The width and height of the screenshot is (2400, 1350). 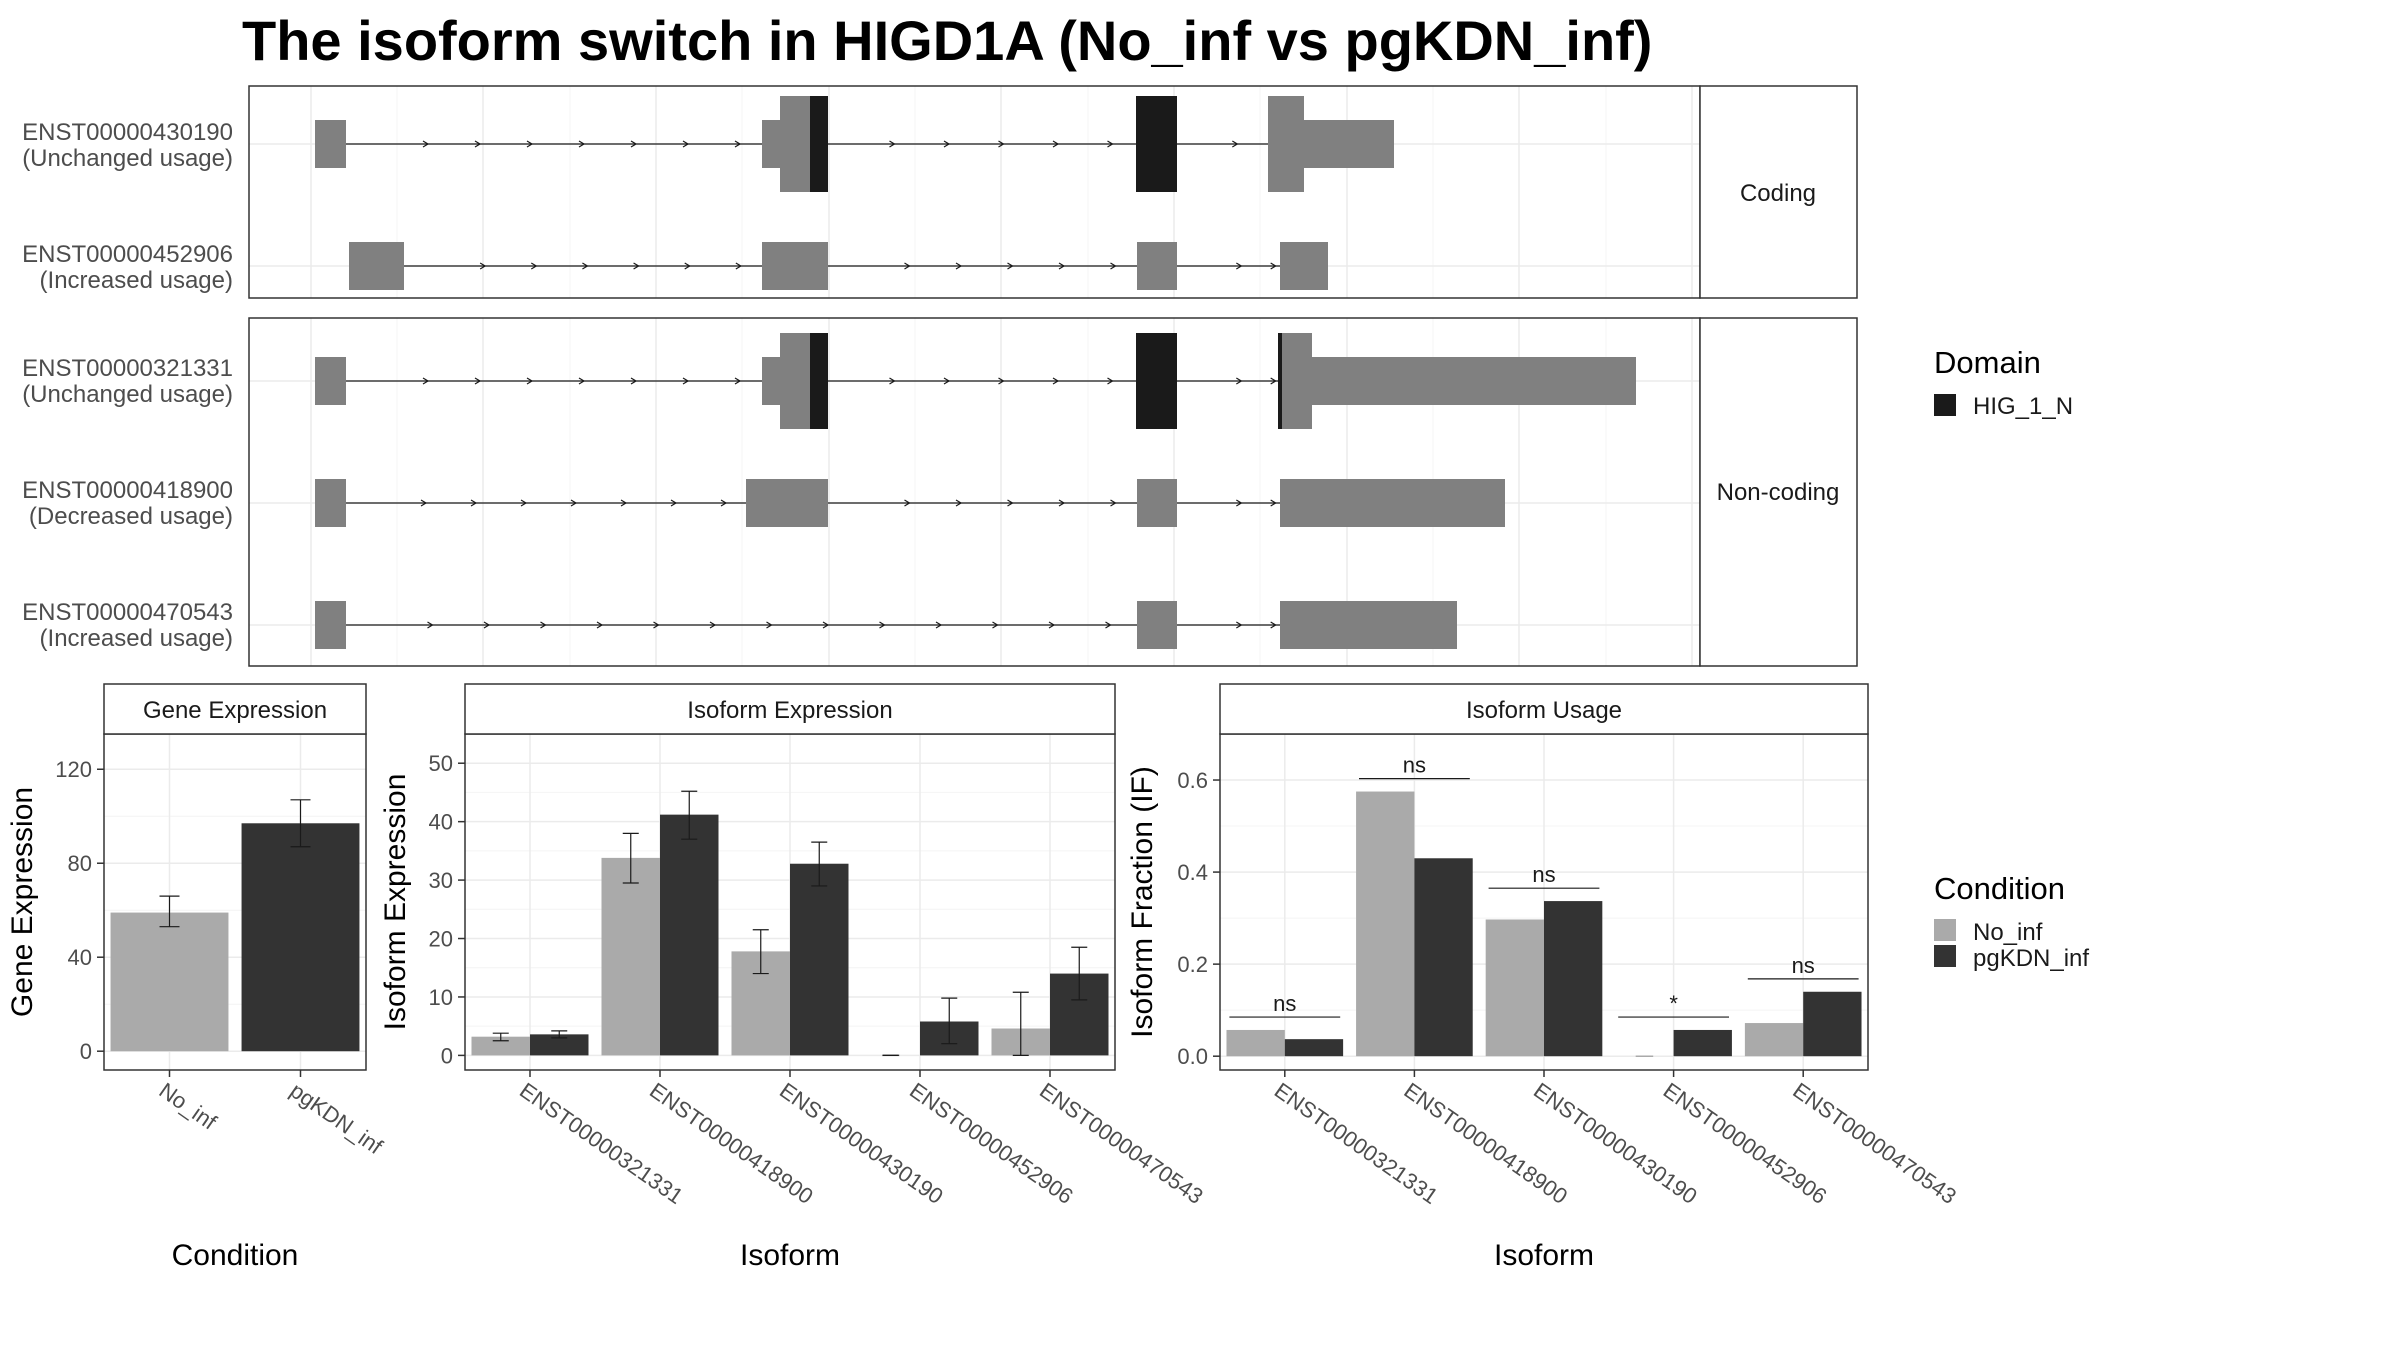 I want to click on isoform-usage-strip-label: Isoform Usage, so click(x=1544, y=710).